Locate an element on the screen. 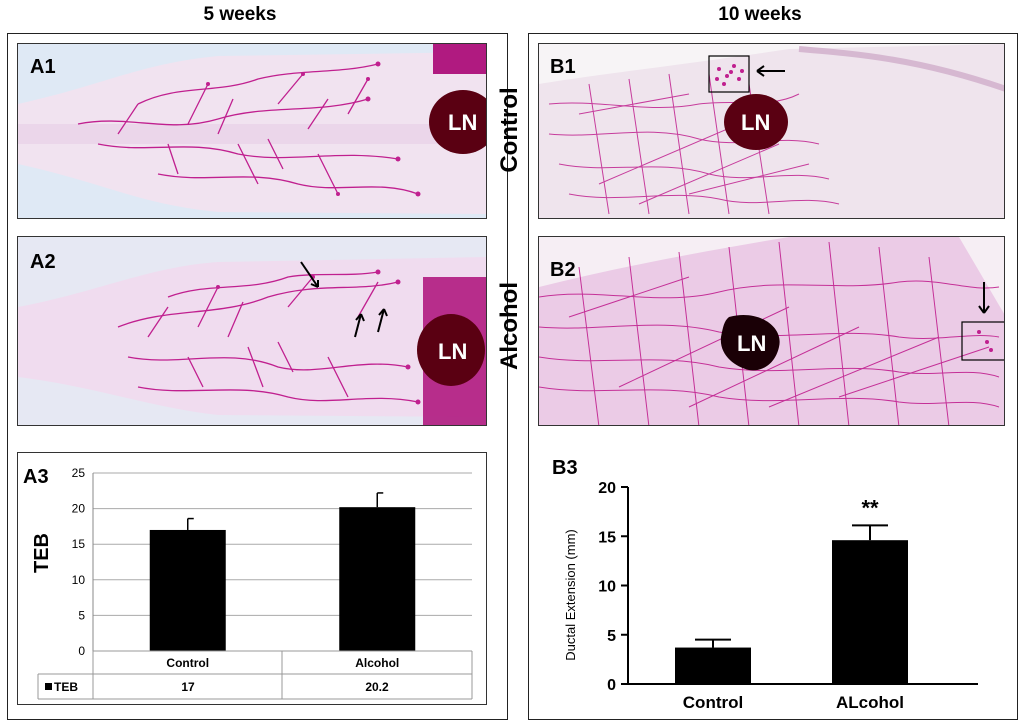  heading-10-weeks: 10 weeks is located at coordinates (760, 14).